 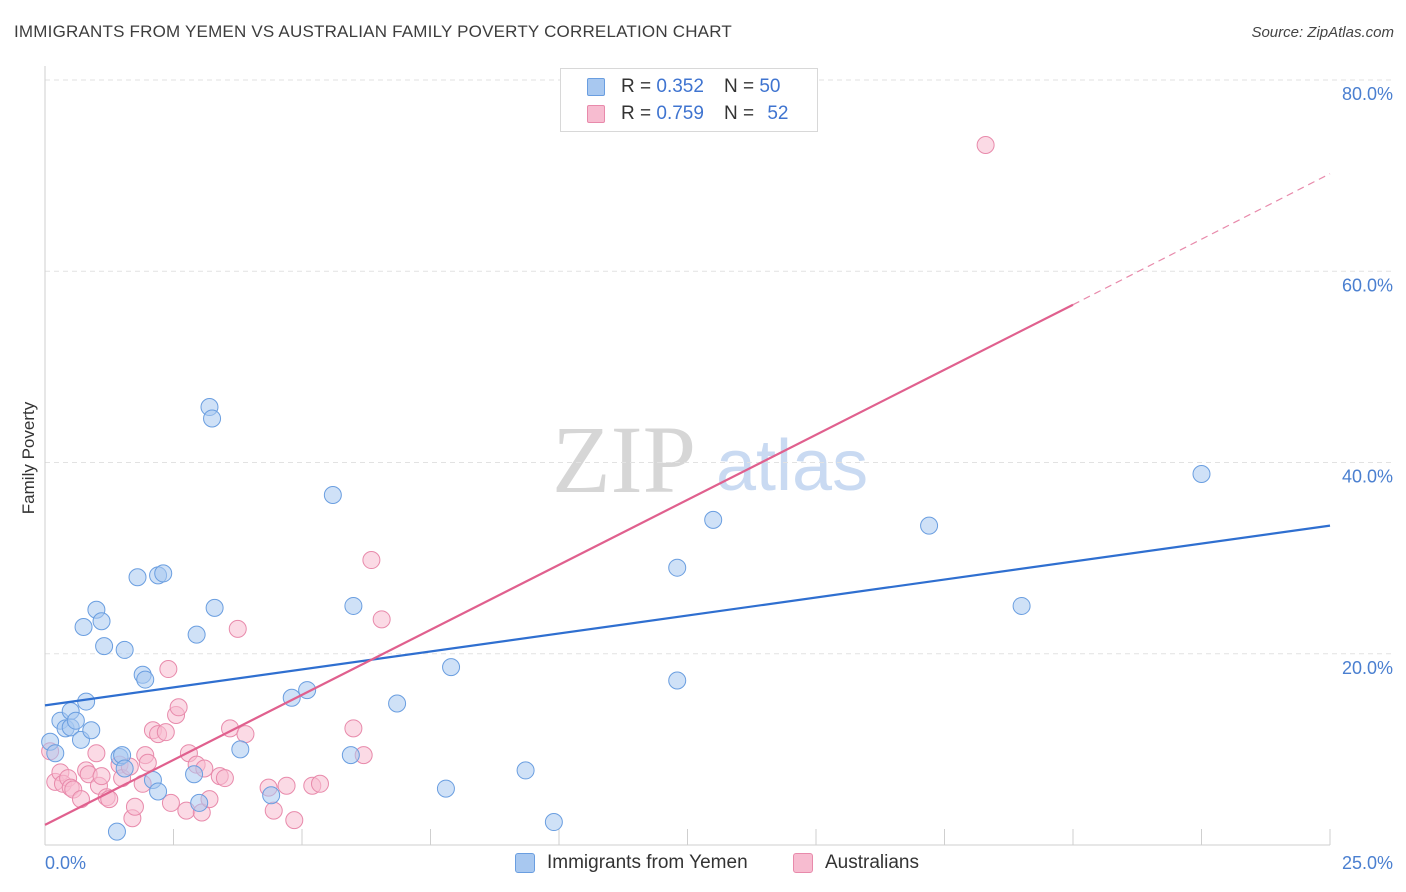 I want to click on y-axis-label: Family Poverty, so click(x=28, y=457).